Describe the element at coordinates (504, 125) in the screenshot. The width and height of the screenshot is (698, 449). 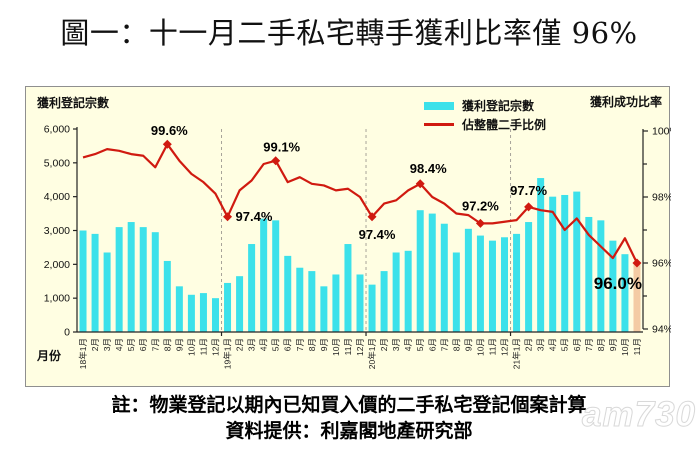
I see `legend-label-line: 佔整體二手比例` at that location.